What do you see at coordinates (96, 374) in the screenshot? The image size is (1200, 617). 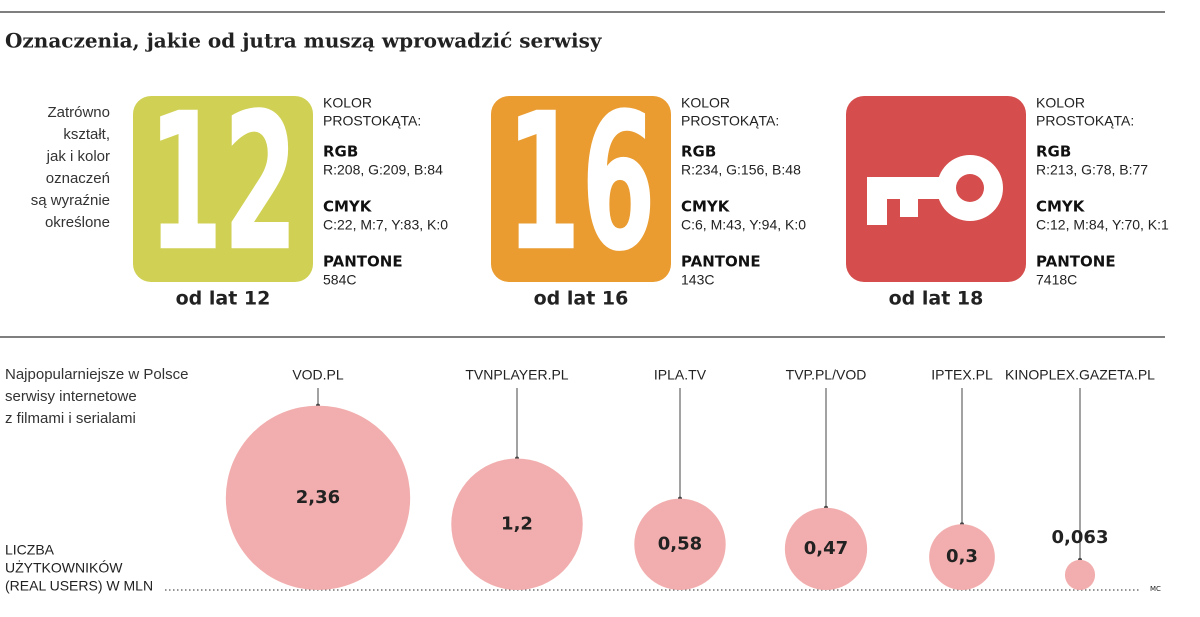 I see `chart-subtitle: Najpopularniejsze w Polsce` at bounding box center [96, 374].